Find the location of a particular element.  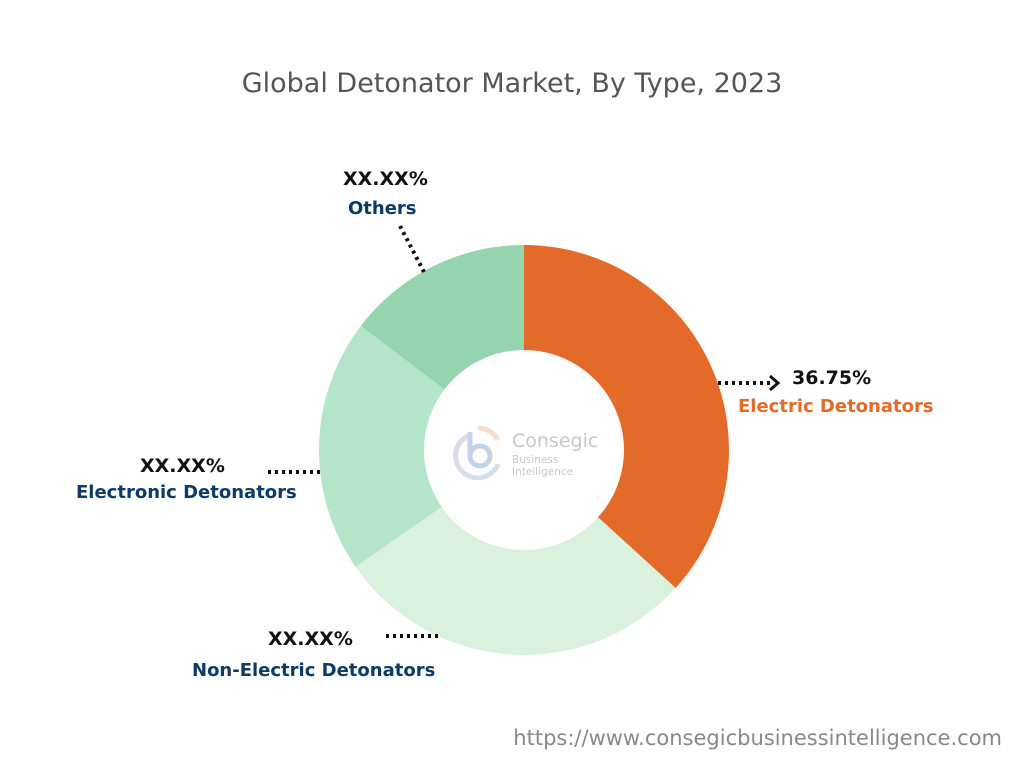

category-label-non-electric: Non-Electric Detonators is located at coordinates (314, 670).